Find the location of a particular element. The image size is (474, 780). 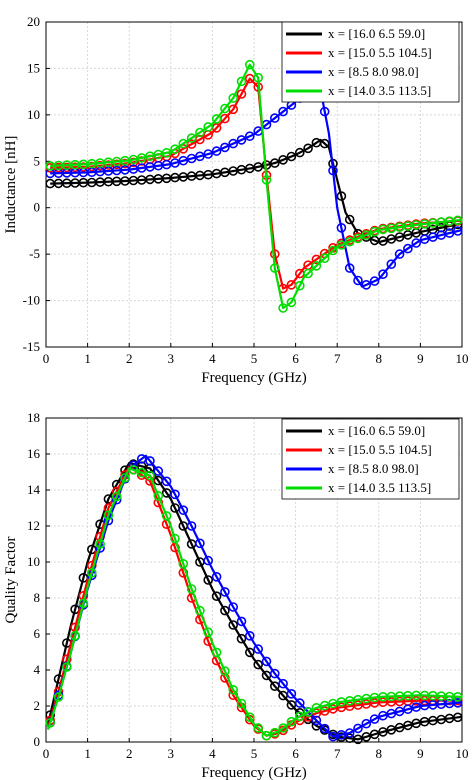

x-tick-label: 9 is located at coordinates (420, 753).